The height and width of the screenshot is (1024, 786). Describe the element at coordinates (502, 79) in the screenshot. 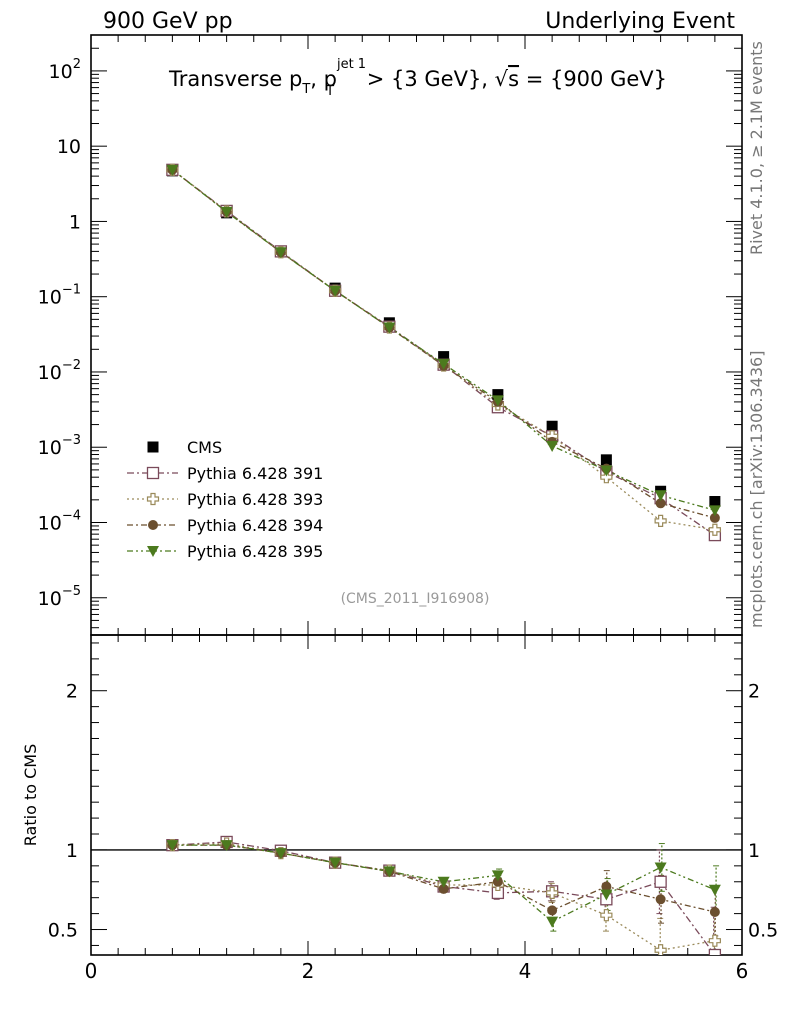

I see `sqrt-sign: √` at that location.